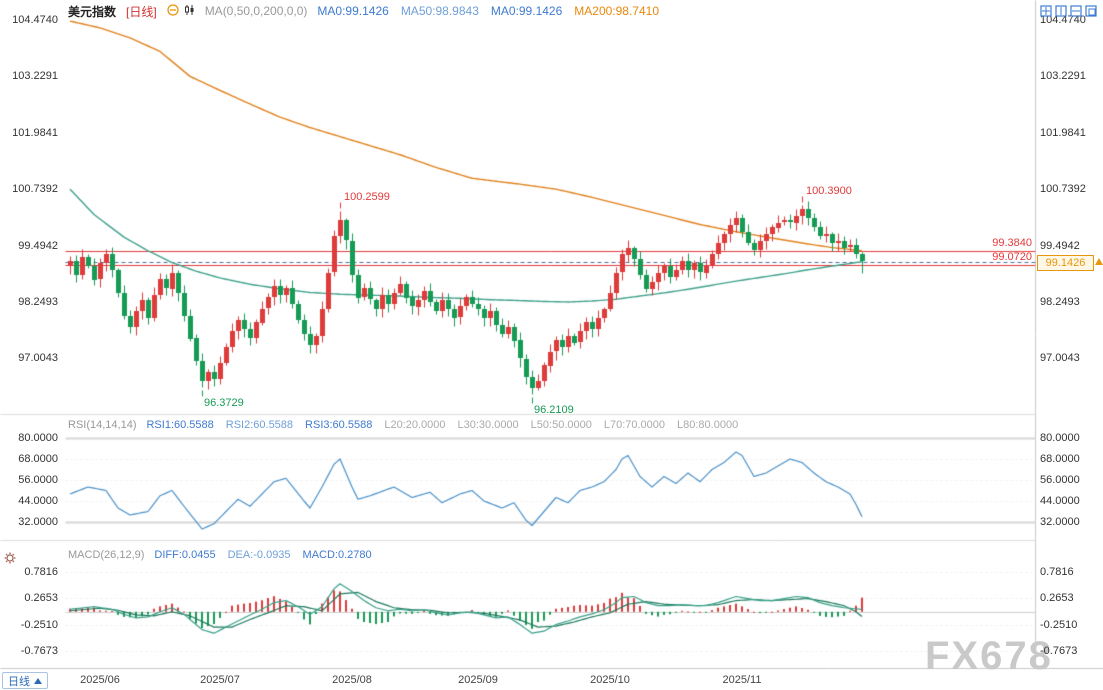 Image resolution: width=1103 pixels, height=690 pixels. Describe the element at coordinates (1091, 10) in the screenshot. I see `multi-window-icon` at that location.